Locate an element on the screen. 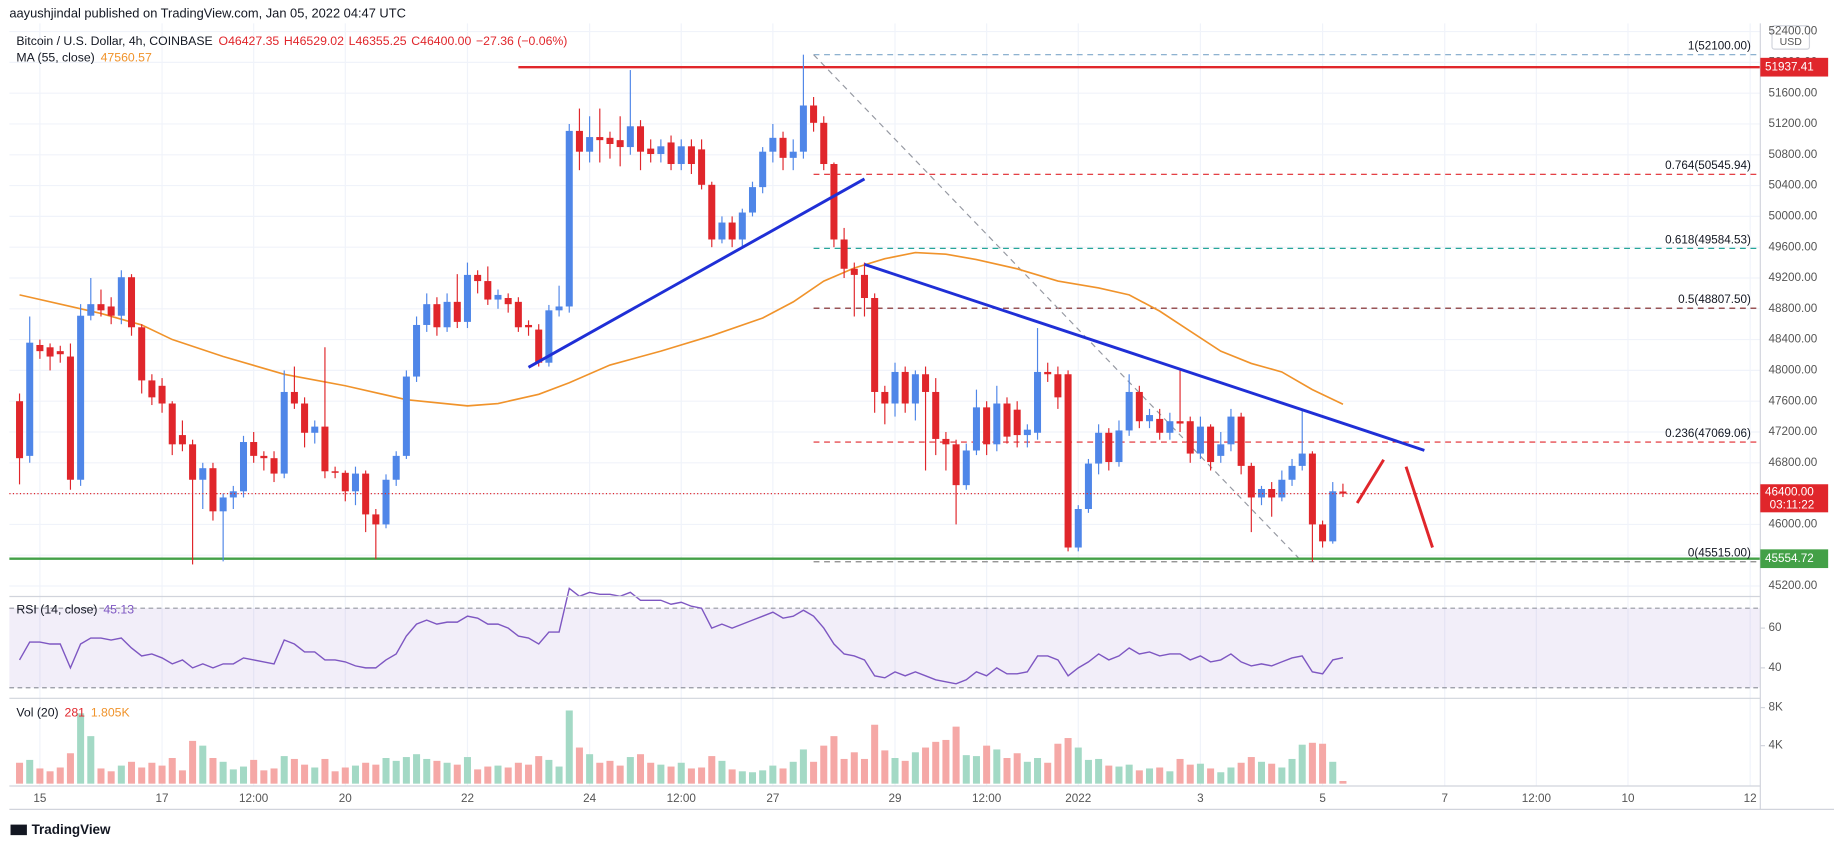 The image size is (1834, 848). y-tick-label: 48400.00 is located at coordinates (1793, 339).